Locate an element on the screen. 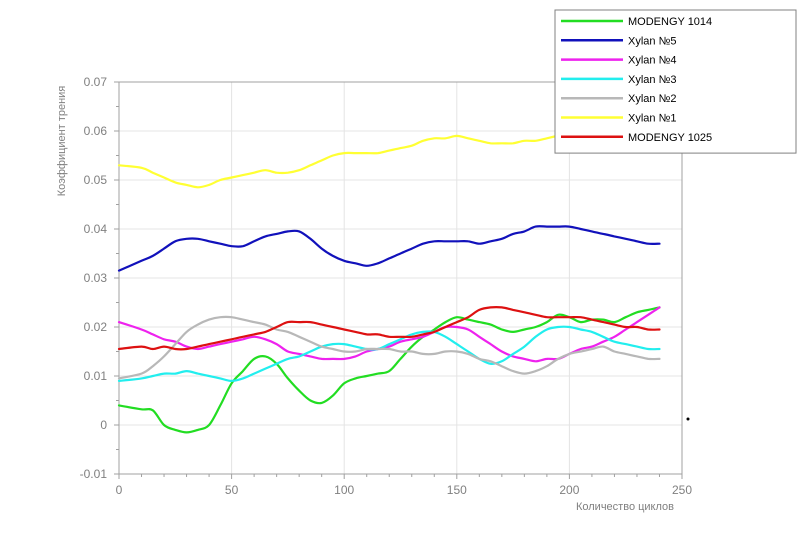  stray-dot is located at coordinates (688, 419).